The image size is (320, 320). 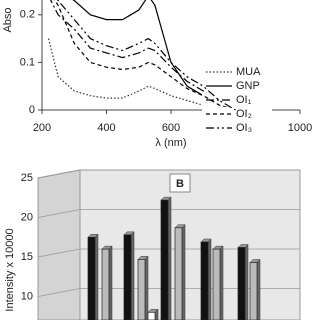 I want to click on y-tick-label: 25, so click(x=27, y=178).